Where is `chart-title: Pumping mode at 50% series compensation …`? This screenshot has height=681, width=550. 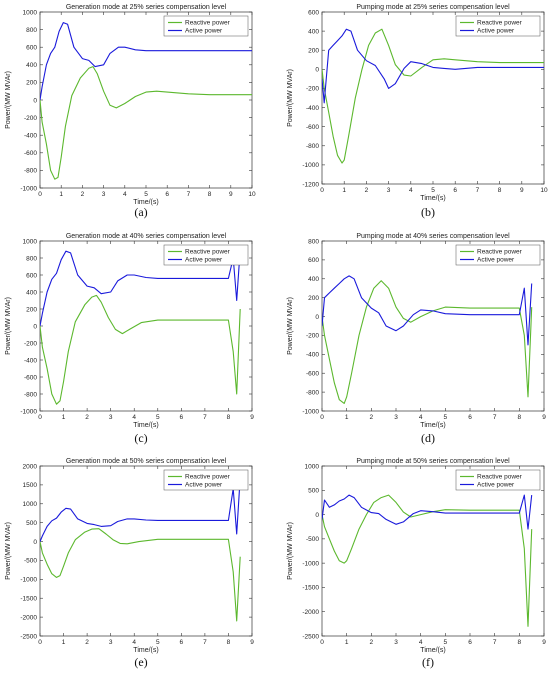
chart-title: Pumping mode at 50% series compensation … is located at coordinates (433, 461).